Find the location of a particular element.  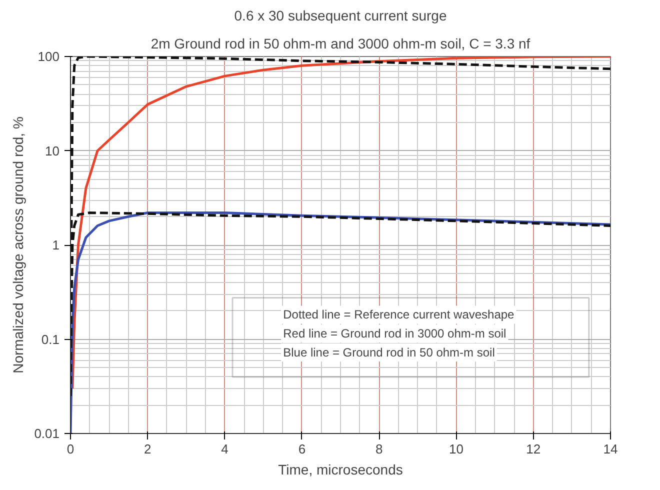

x-tick-label: 2 is located at coordinates (148, 449).